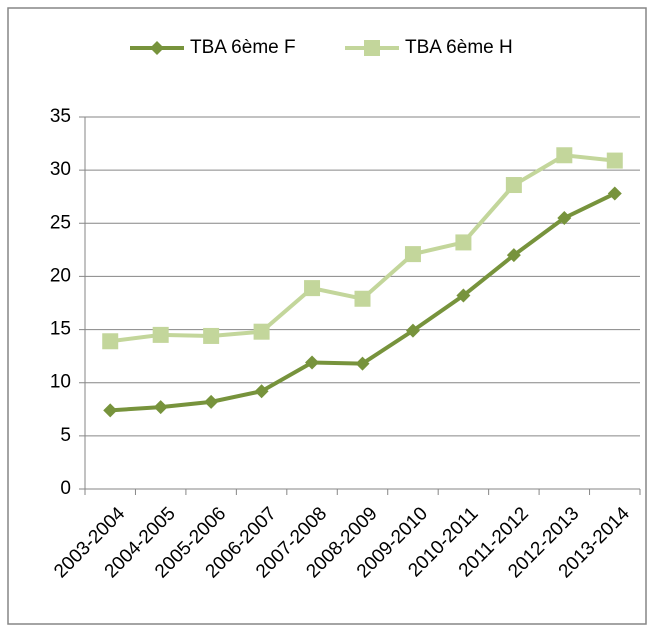 The width and height of the screenshot is (654, 637). What do you see at coordinates (60, 222) in the screenshot?
I see `y-tick-label: 25` at bounding box center [60, 222].